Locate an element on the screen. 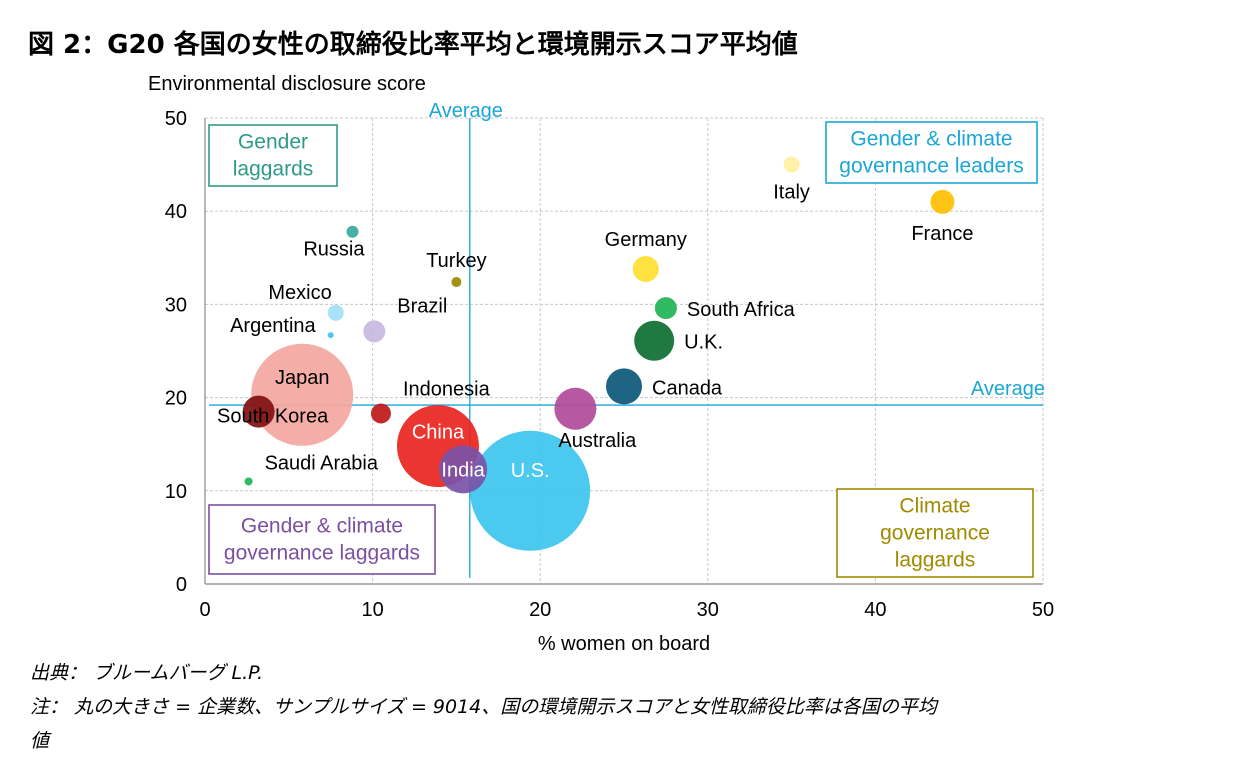  y-tick-label: 30 is located at coordinates (176, 305).